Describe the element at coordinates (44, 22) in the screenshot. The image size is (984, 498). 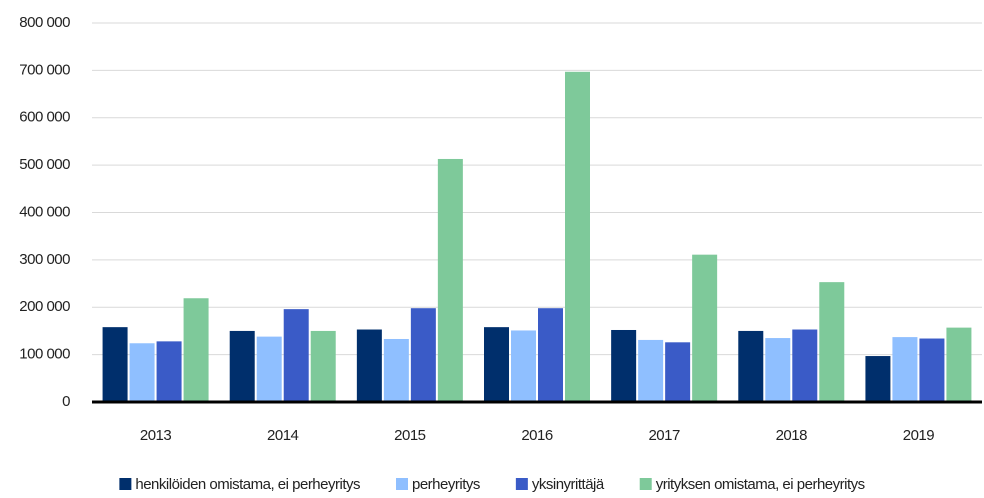
I see `y-tick-label: 800 000` at that location.